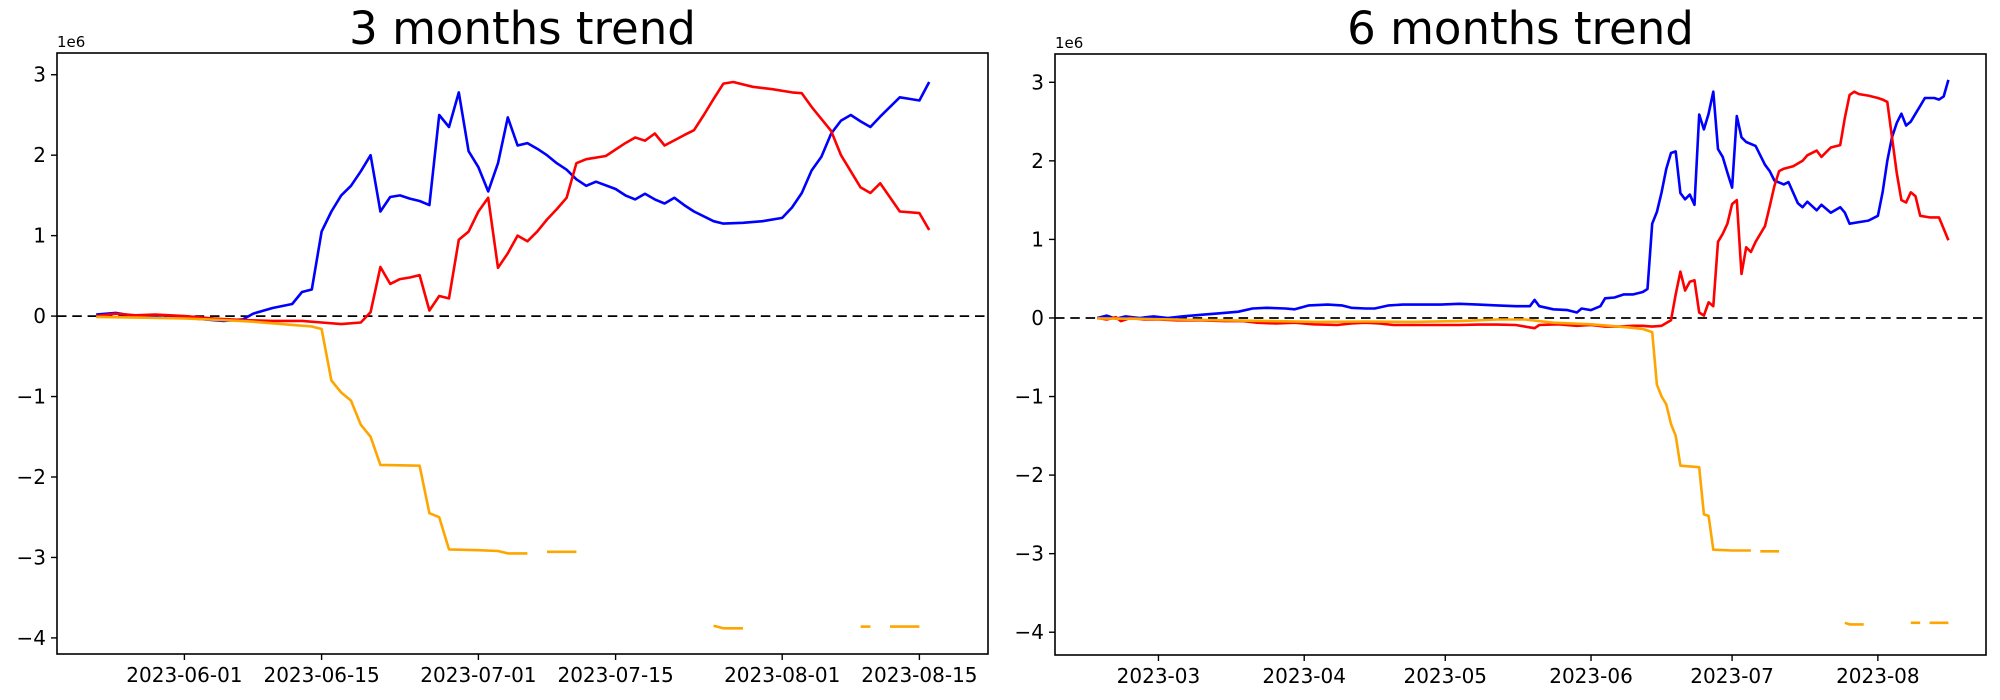 The height and width of the screenshot is (700, 2000). I want to click on x-tick-label: 2023-06, so click(1591, 676).